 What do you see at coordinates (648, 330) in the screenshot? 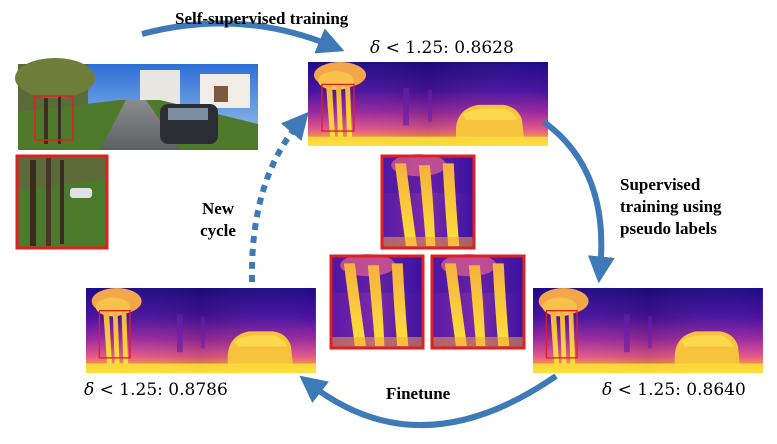
I see `depth-map-right` at bounding box center [648, 330].